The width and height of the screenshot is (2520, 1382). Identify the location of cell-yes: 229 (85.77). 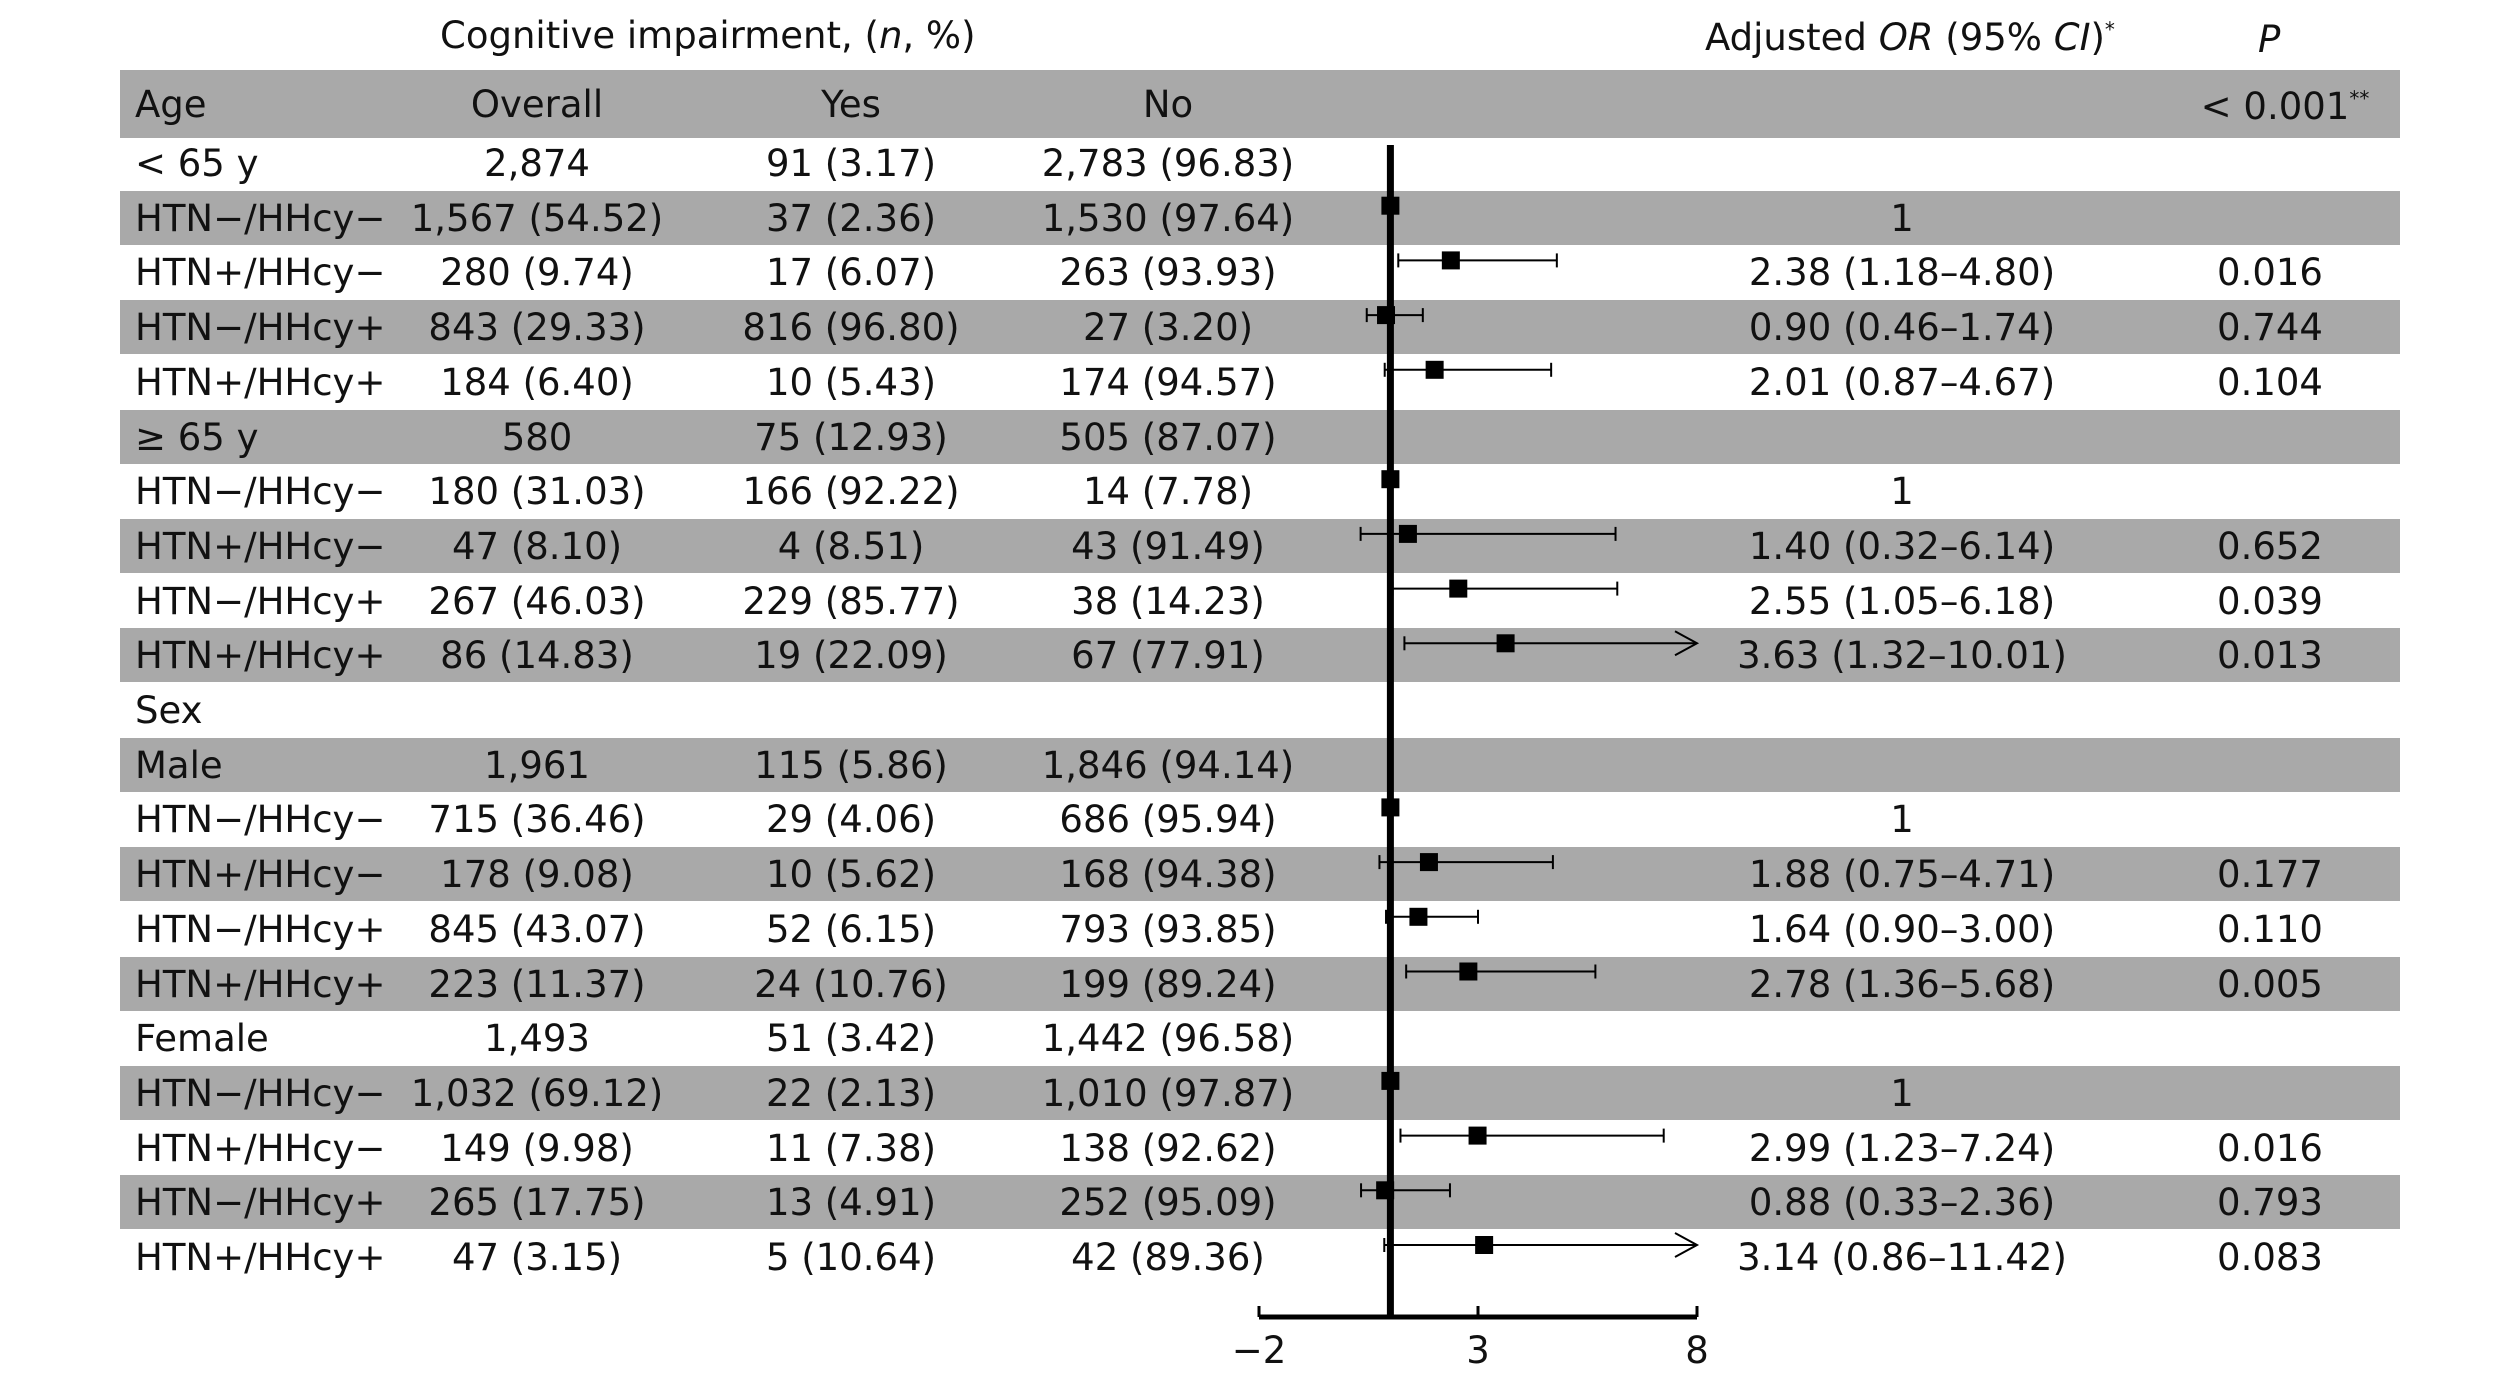
(851, 601).